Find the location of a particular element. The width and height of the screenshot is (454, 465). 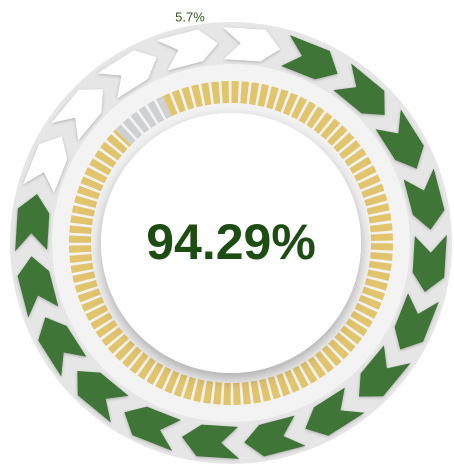

gauge-arc is located at coordinates (144, 121).